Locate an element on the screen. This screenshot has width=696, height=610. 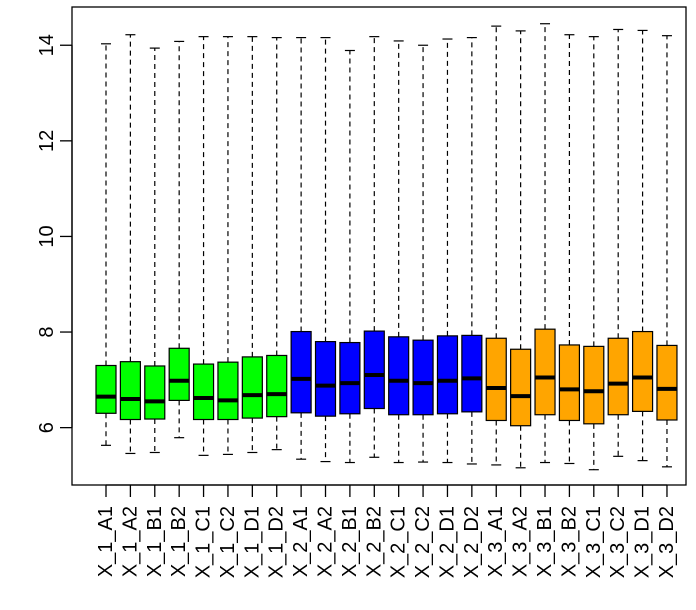
x-tick-label: X_3_A1 is located at coordinates (496, 541).